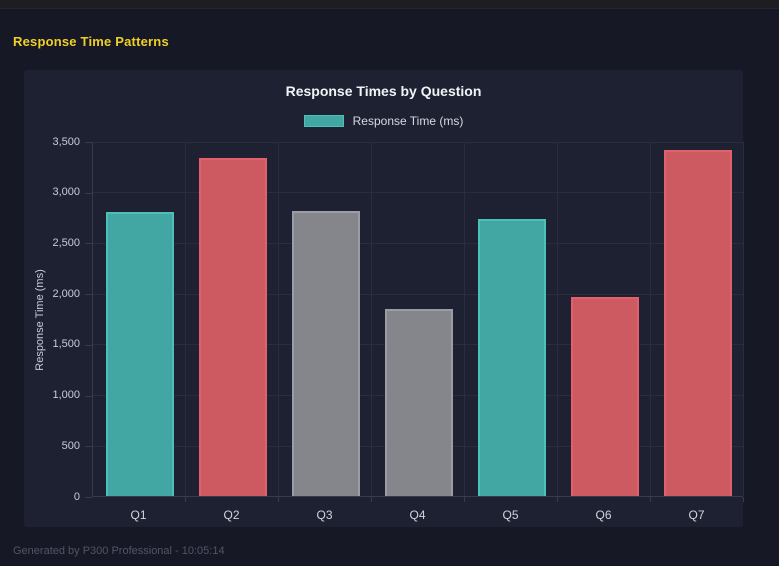 This screenshot has width=779, height=566. What do you see at coordinates (76, 496) in the screenshot?
I see `y-tick-label: 0` at bounding box center [76, 496].